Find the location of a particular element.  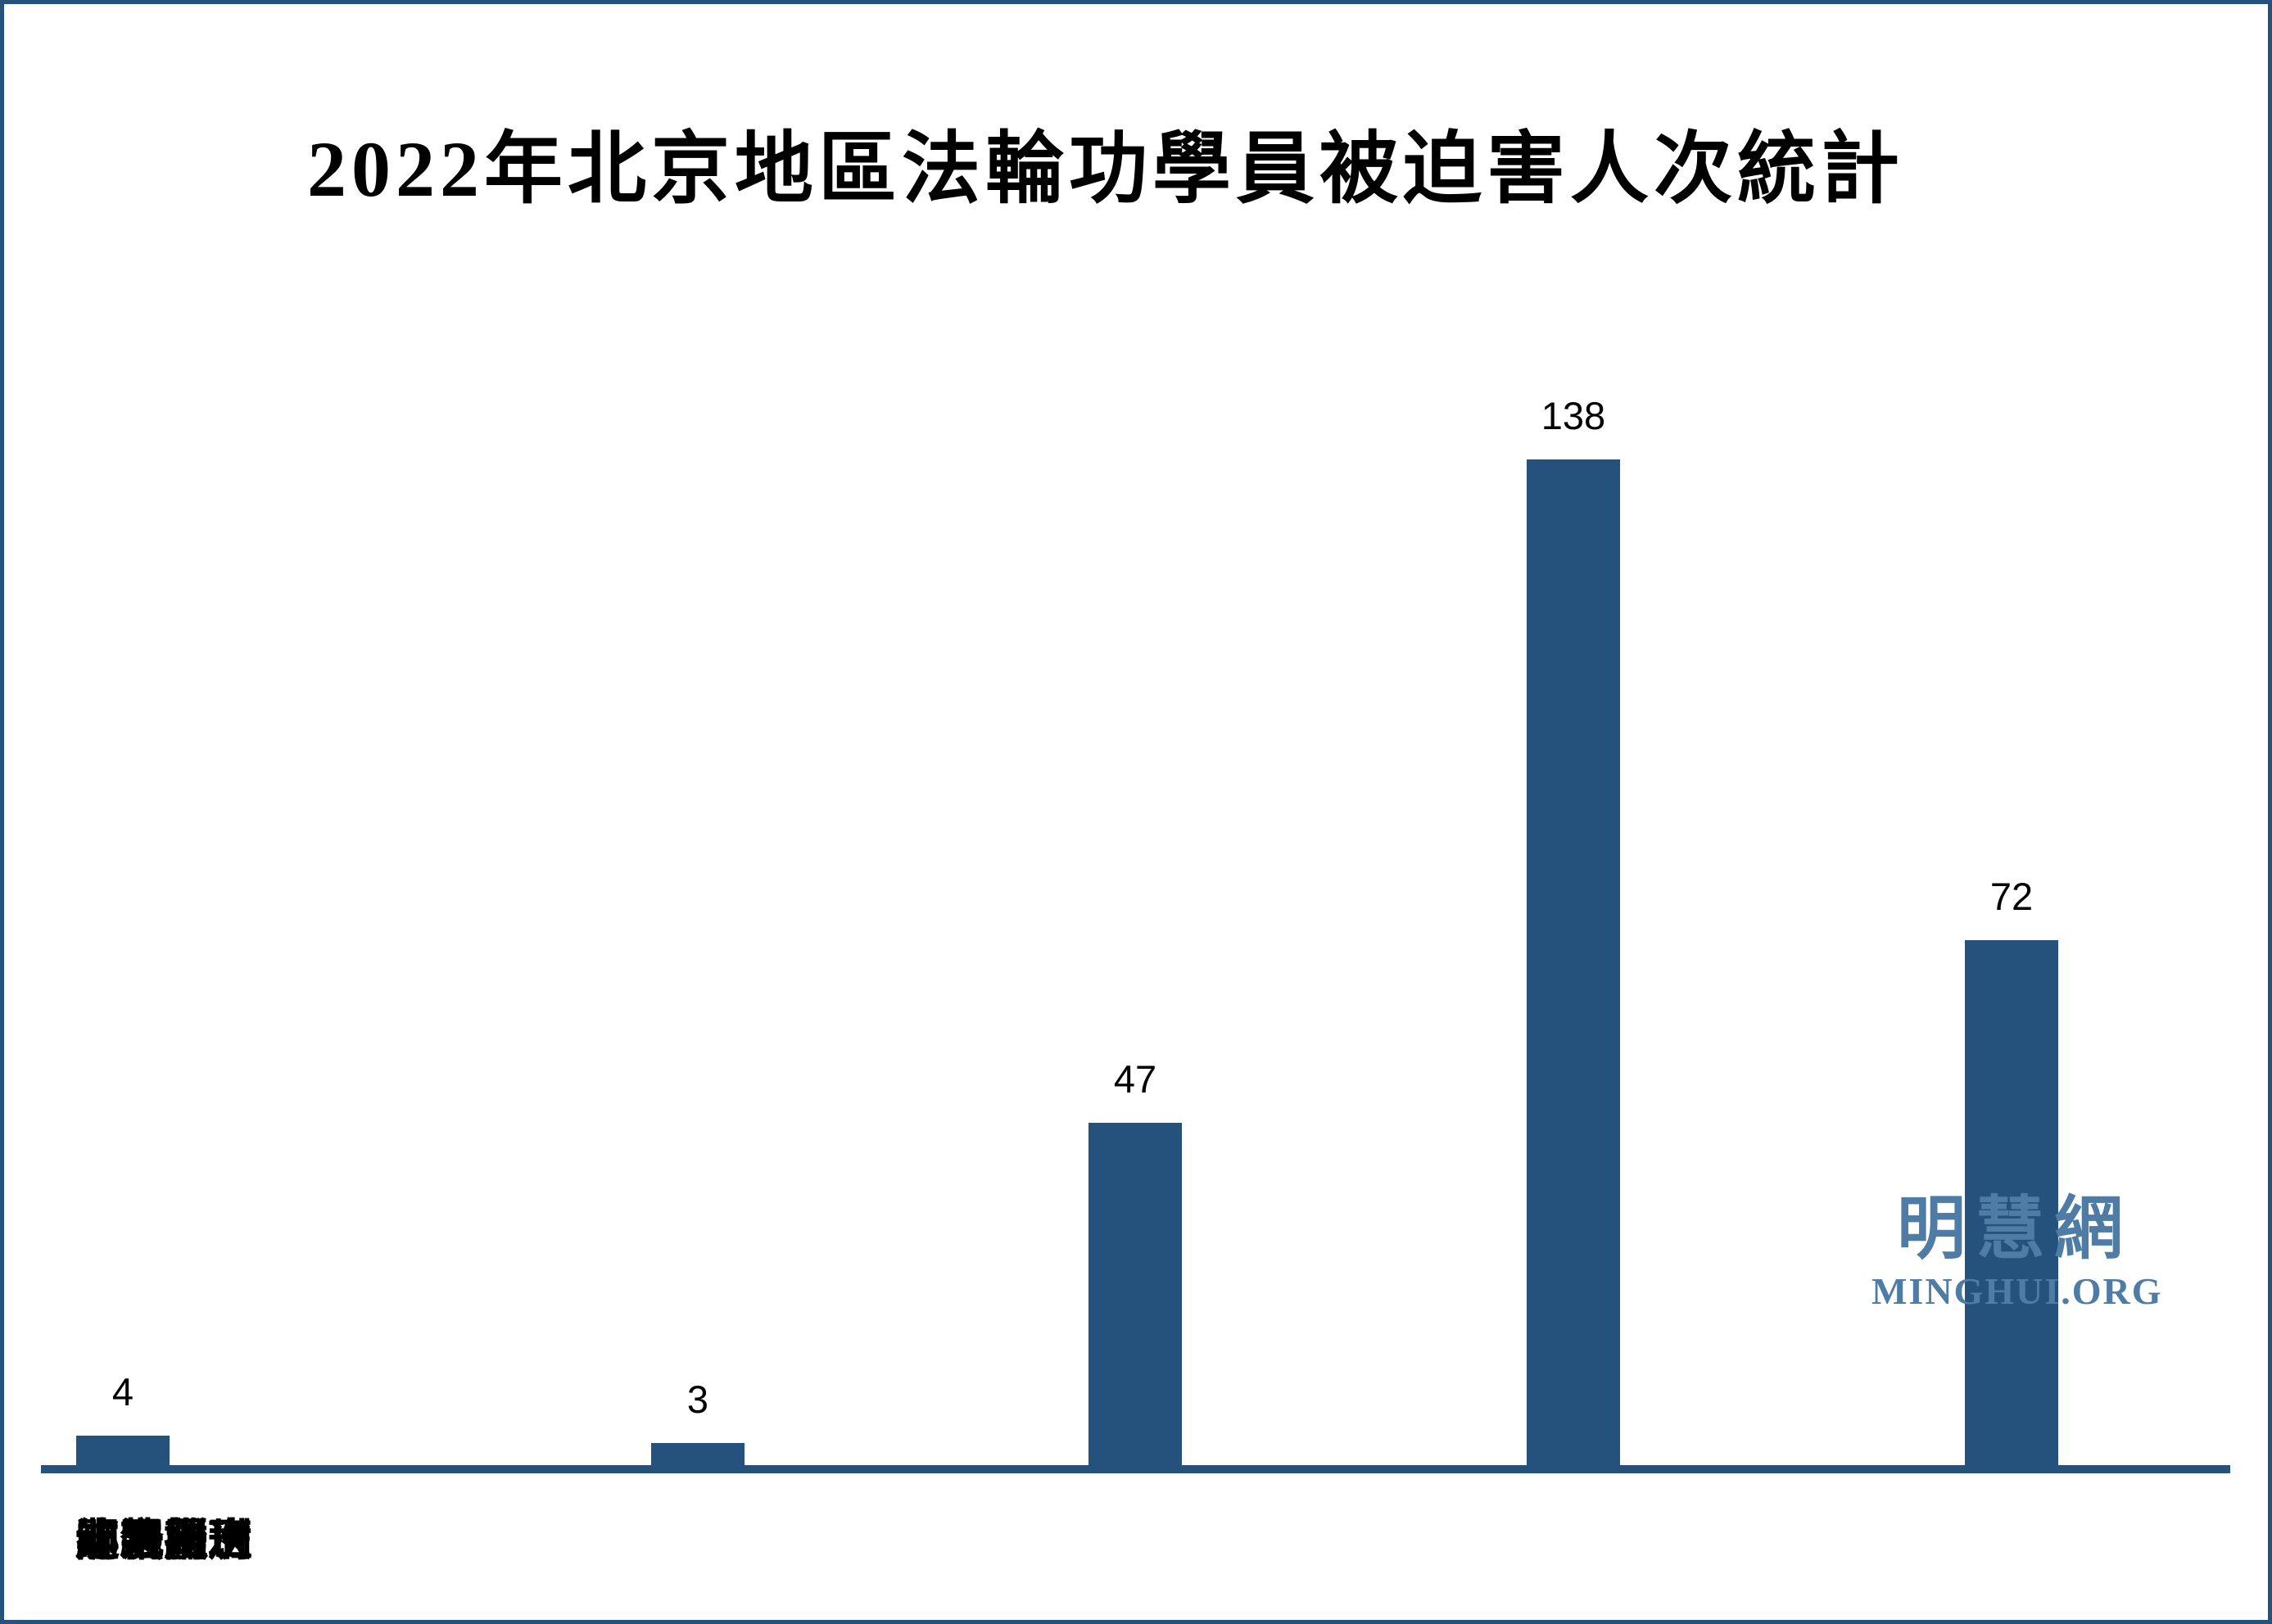

bar-value-label: 47 is located at coordinates (1135, 1078).